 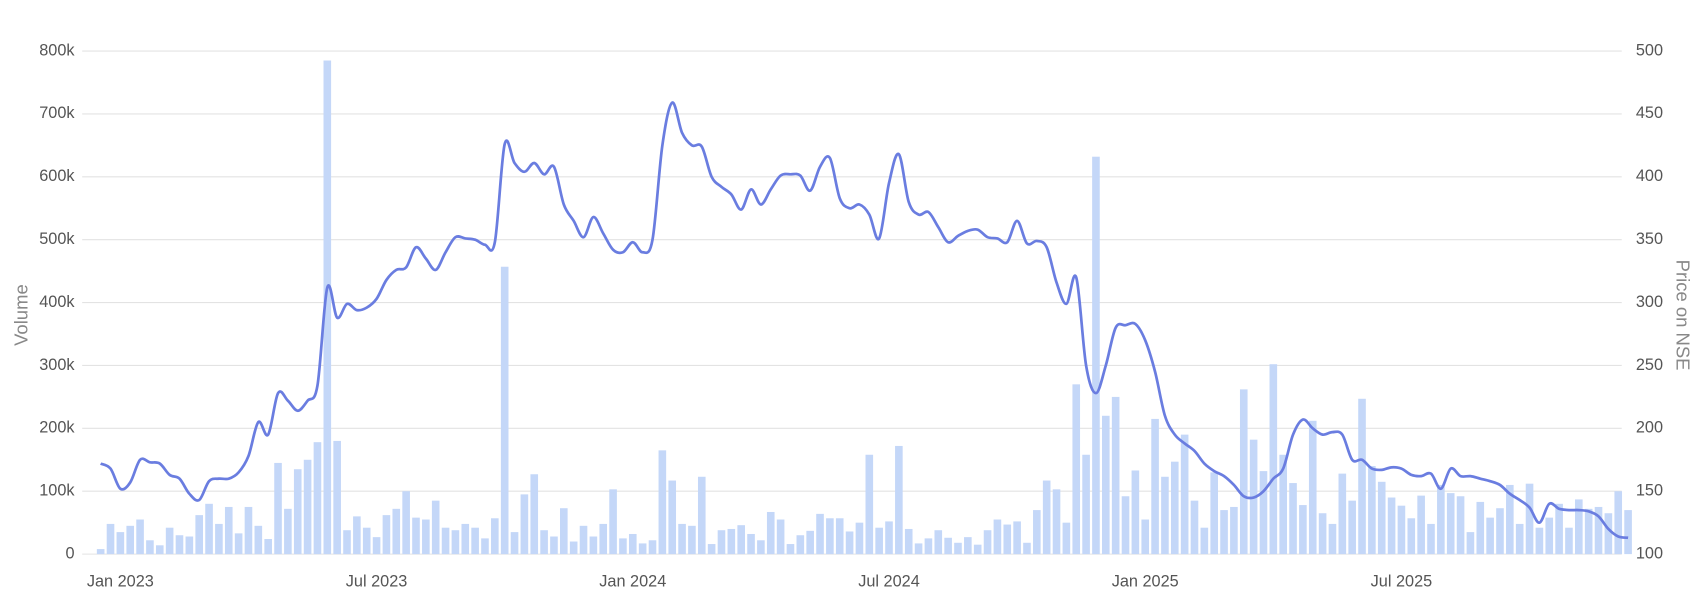 What do you see at coordinates (57, 50) in the screenshot?
I see `y-tick-label: 800k` at bounding box center [57, 50].